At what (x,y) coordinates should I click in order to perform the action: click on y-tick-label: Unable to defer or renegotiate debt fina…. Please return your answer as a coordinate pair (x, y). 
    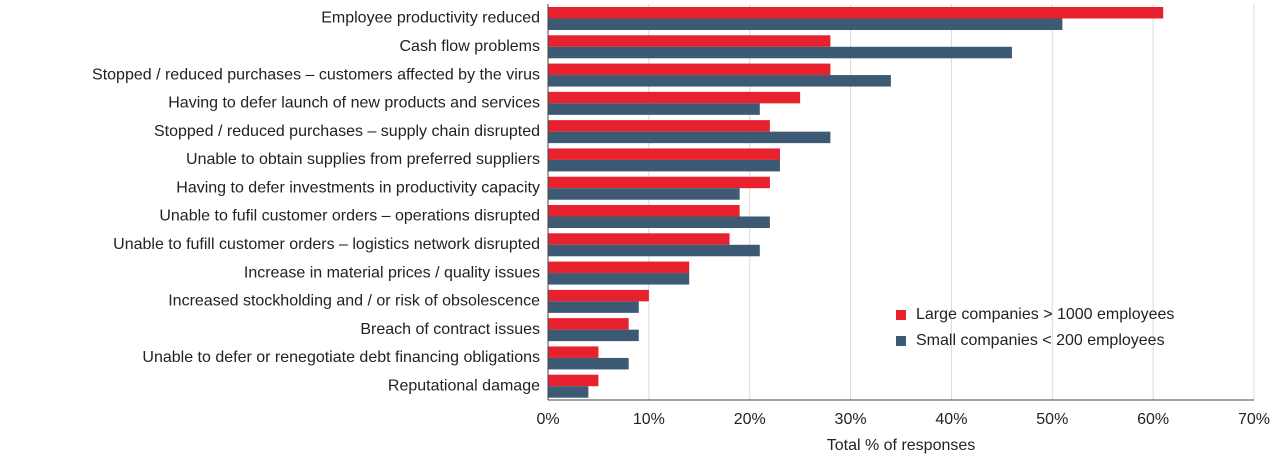
    Looking at the image, I should click on (341, 357).